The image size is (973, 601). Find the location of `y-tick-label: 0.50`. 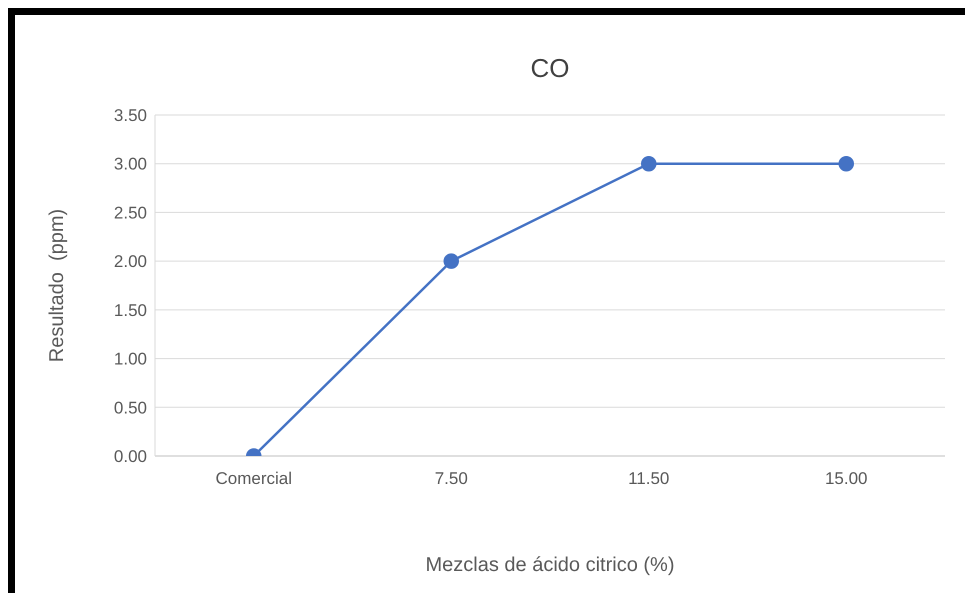

y-tick-label: 0.50 is located at coordinates (130, 408).